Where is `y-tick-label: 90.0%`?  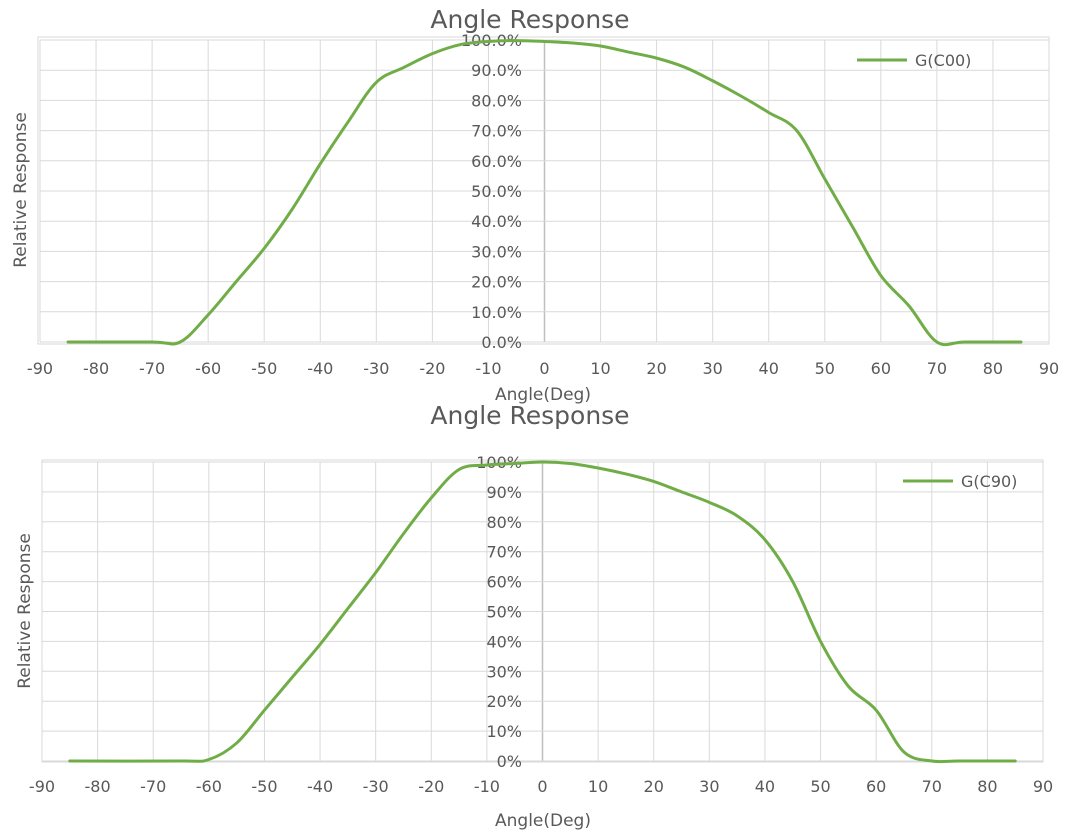 y-tick-label: 90.0% is located at coordinates (496, 70).